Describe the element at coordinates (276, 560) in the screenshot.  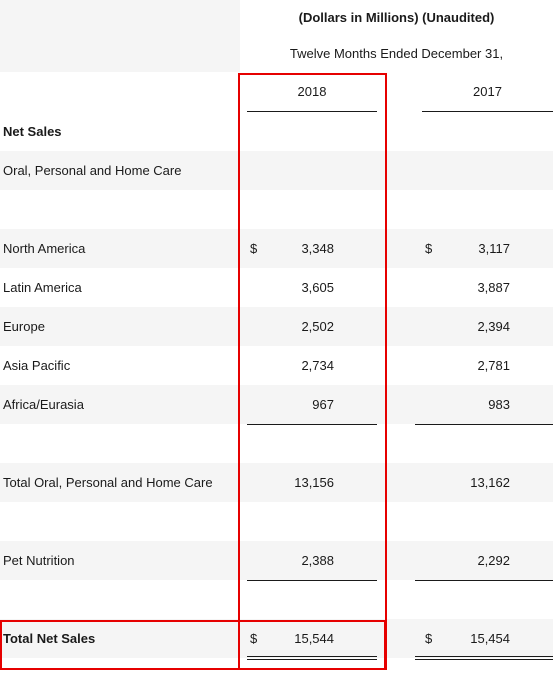
I see `table-row: Pet Nutrition 2,388 2,292` at that location.